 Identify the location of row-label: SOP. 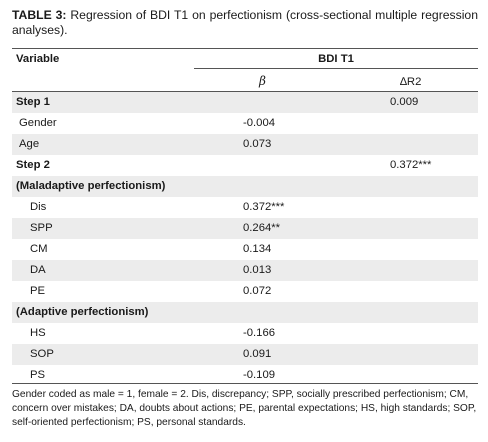
(42, 354).